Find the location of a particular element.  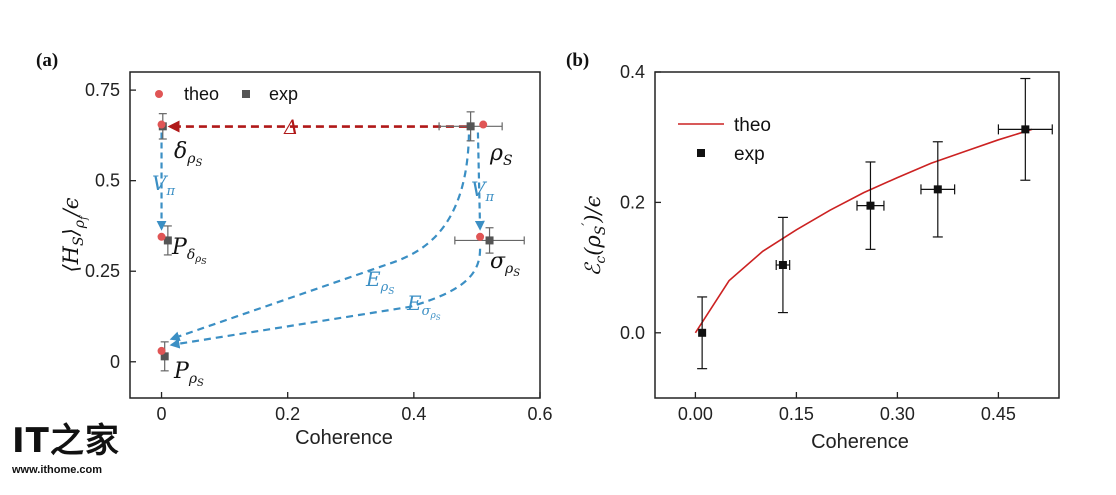

watermark-logo: IT之家 is located at coordinates (66, 441).